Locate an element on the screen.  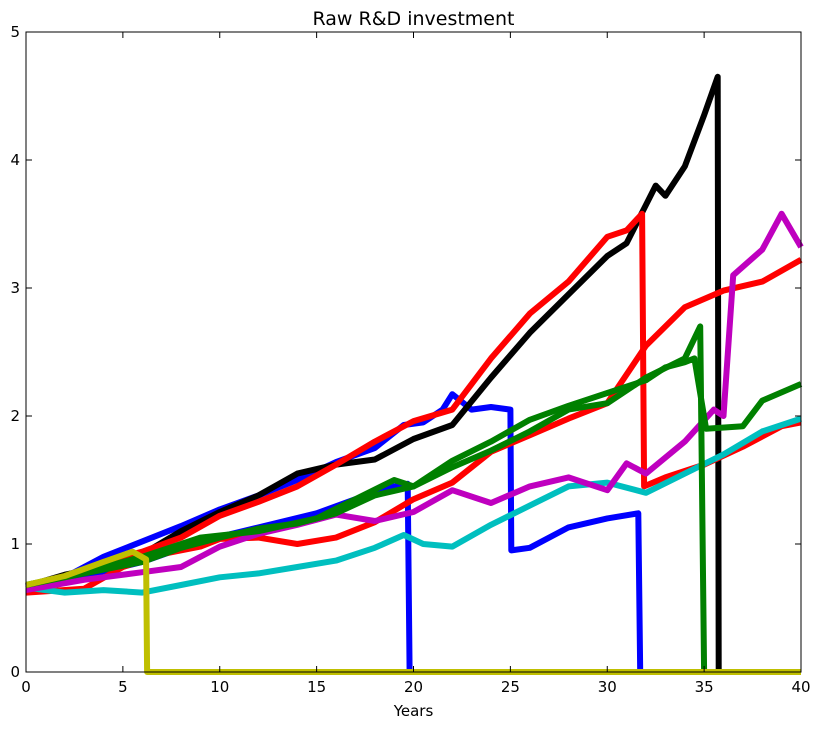
y-tick-label: 2 is located at coordinates (15, 416).